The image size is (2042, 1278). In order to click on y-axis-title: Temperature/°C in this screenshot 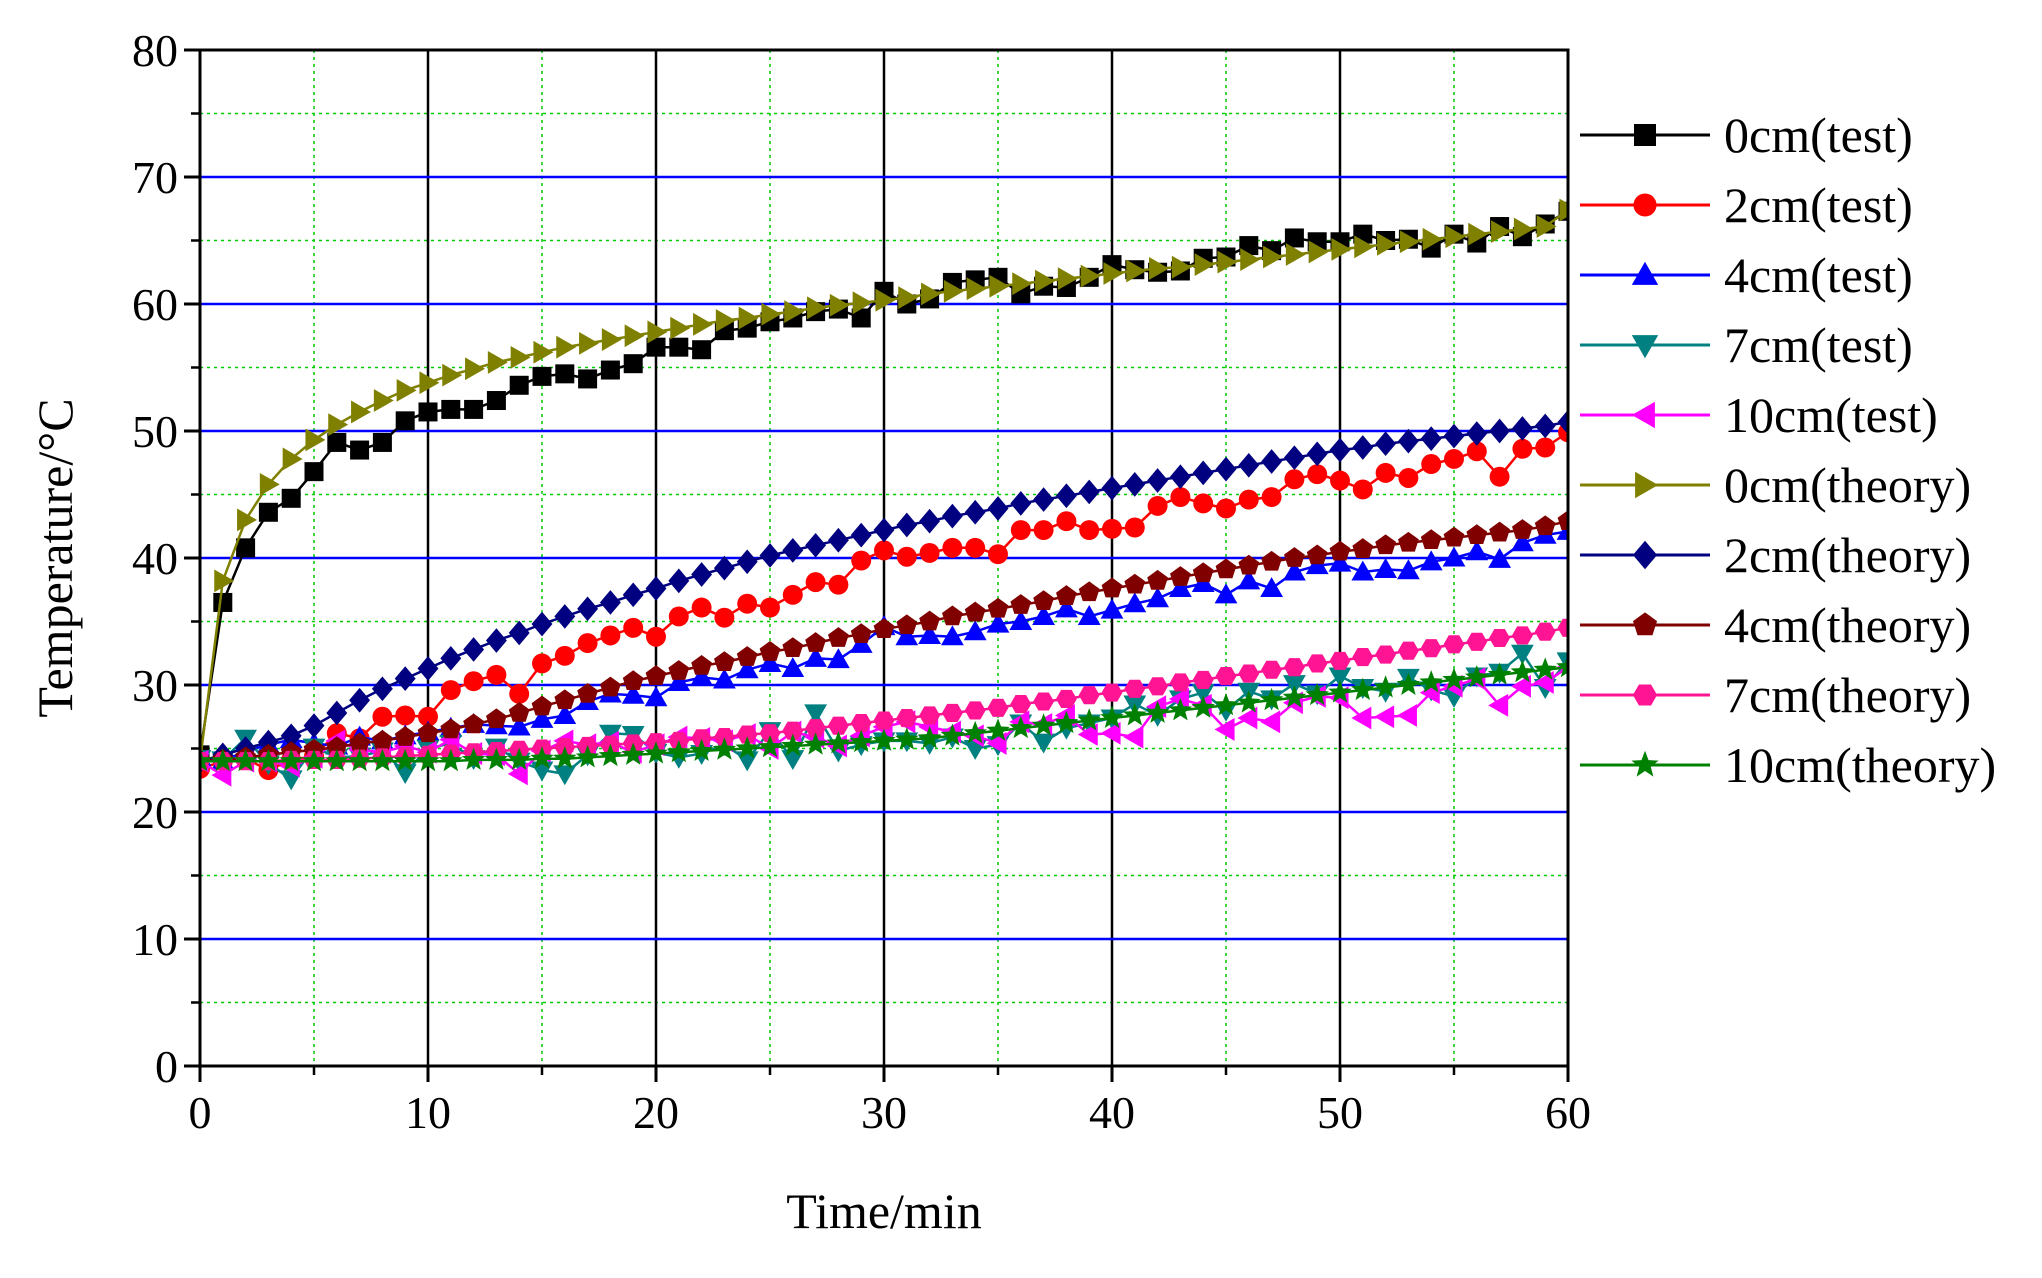, I will do `click(55, 557)`.